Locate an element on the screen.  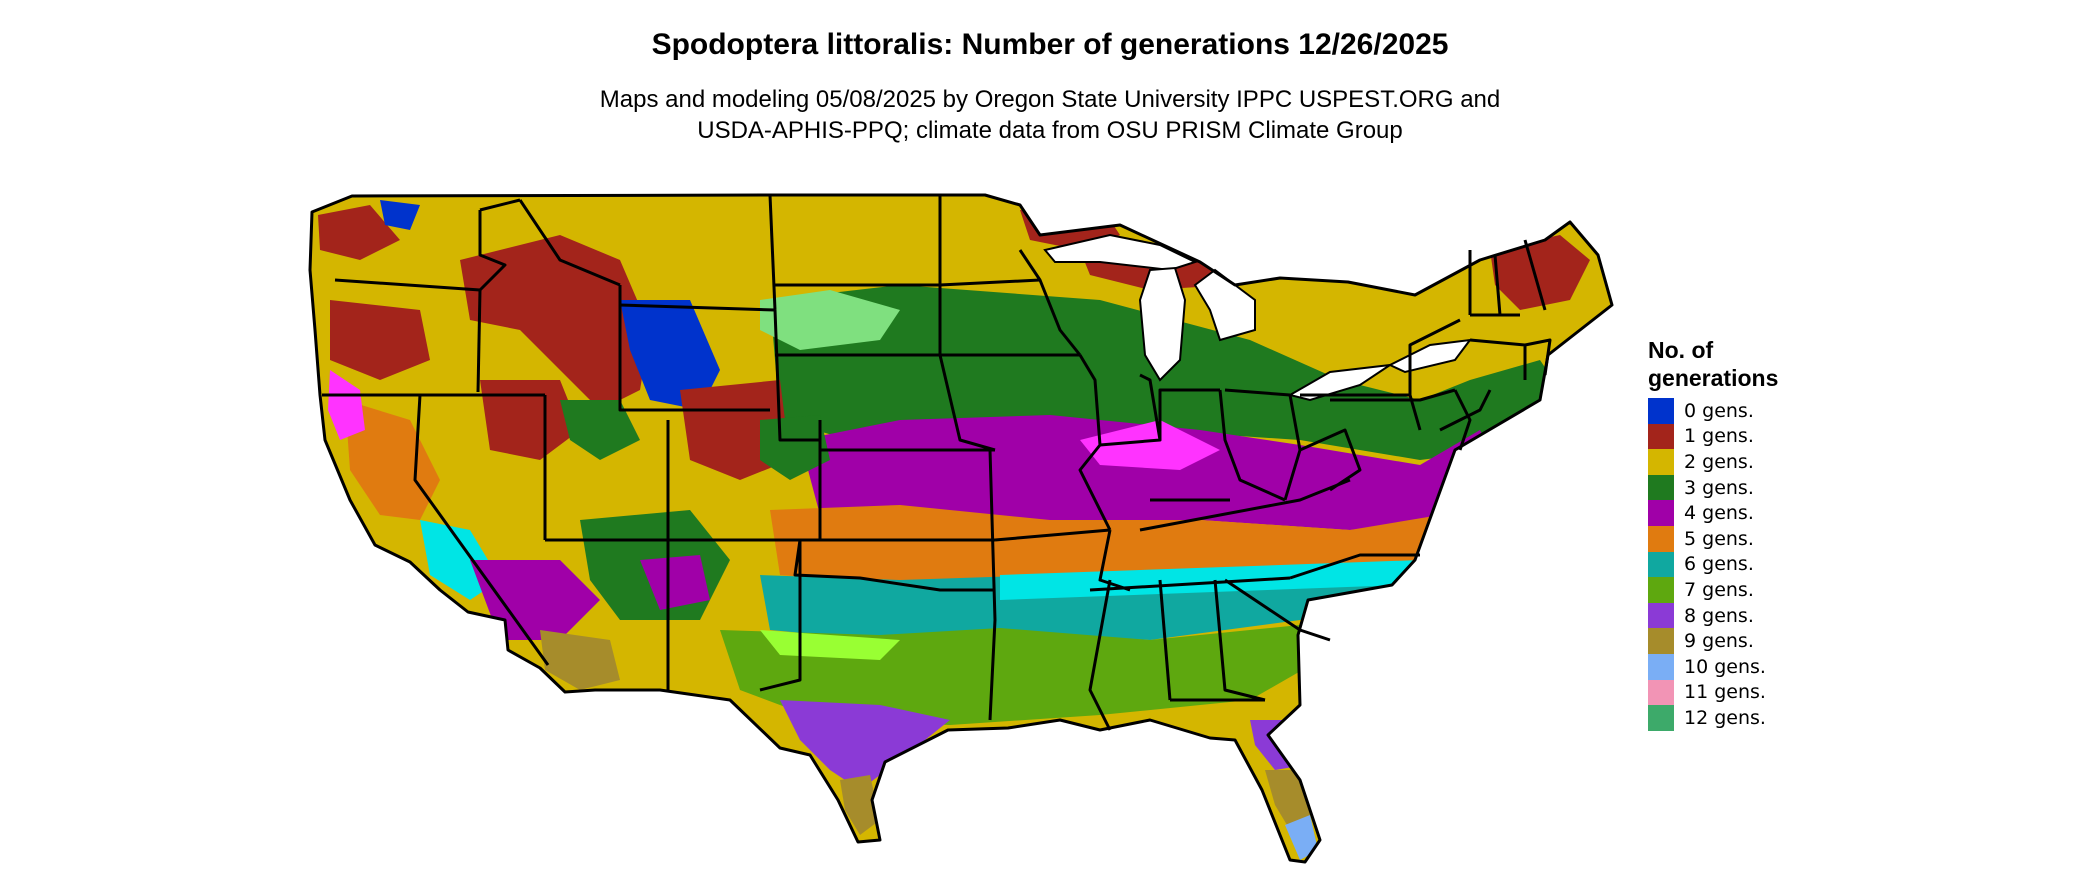
legend-label: 12 gens. is located at coordinates (1725, 717).